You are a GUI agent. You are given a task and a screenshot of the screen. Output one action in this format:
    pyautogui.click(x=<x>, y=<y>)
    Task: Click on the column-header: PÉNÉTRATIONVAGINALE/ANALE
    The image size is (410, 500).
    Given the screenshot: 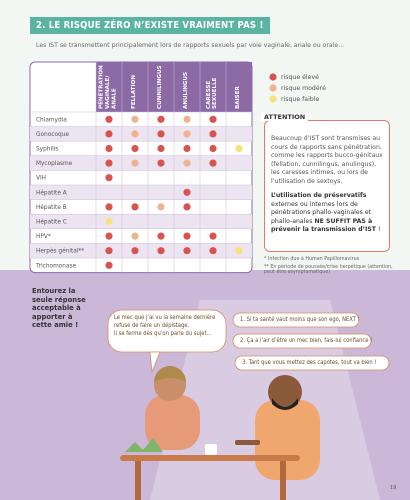 What is the action you would take?
    pyautogui.click(x=107, y=87)
    